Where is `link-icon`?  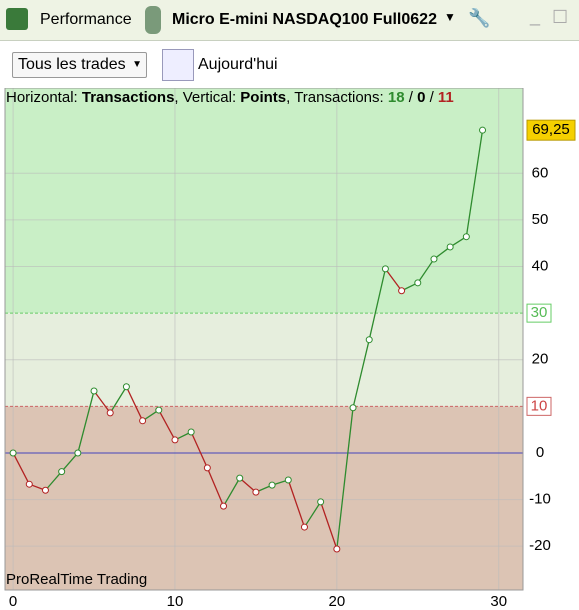 link-icon is located at coordinates (153, 20).